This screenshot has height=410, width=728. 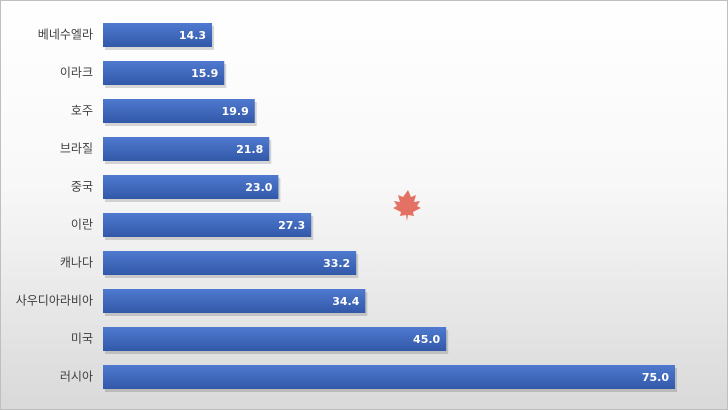 I want to click on data-label: 19.9, so click(x=235, y=111).